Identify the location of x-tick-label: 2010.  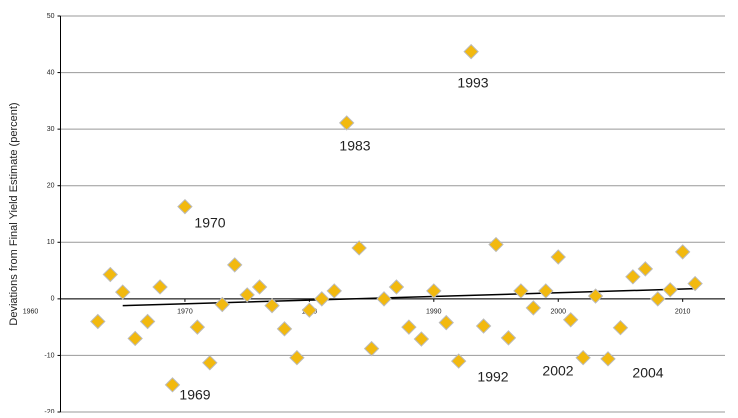
(683, 312).